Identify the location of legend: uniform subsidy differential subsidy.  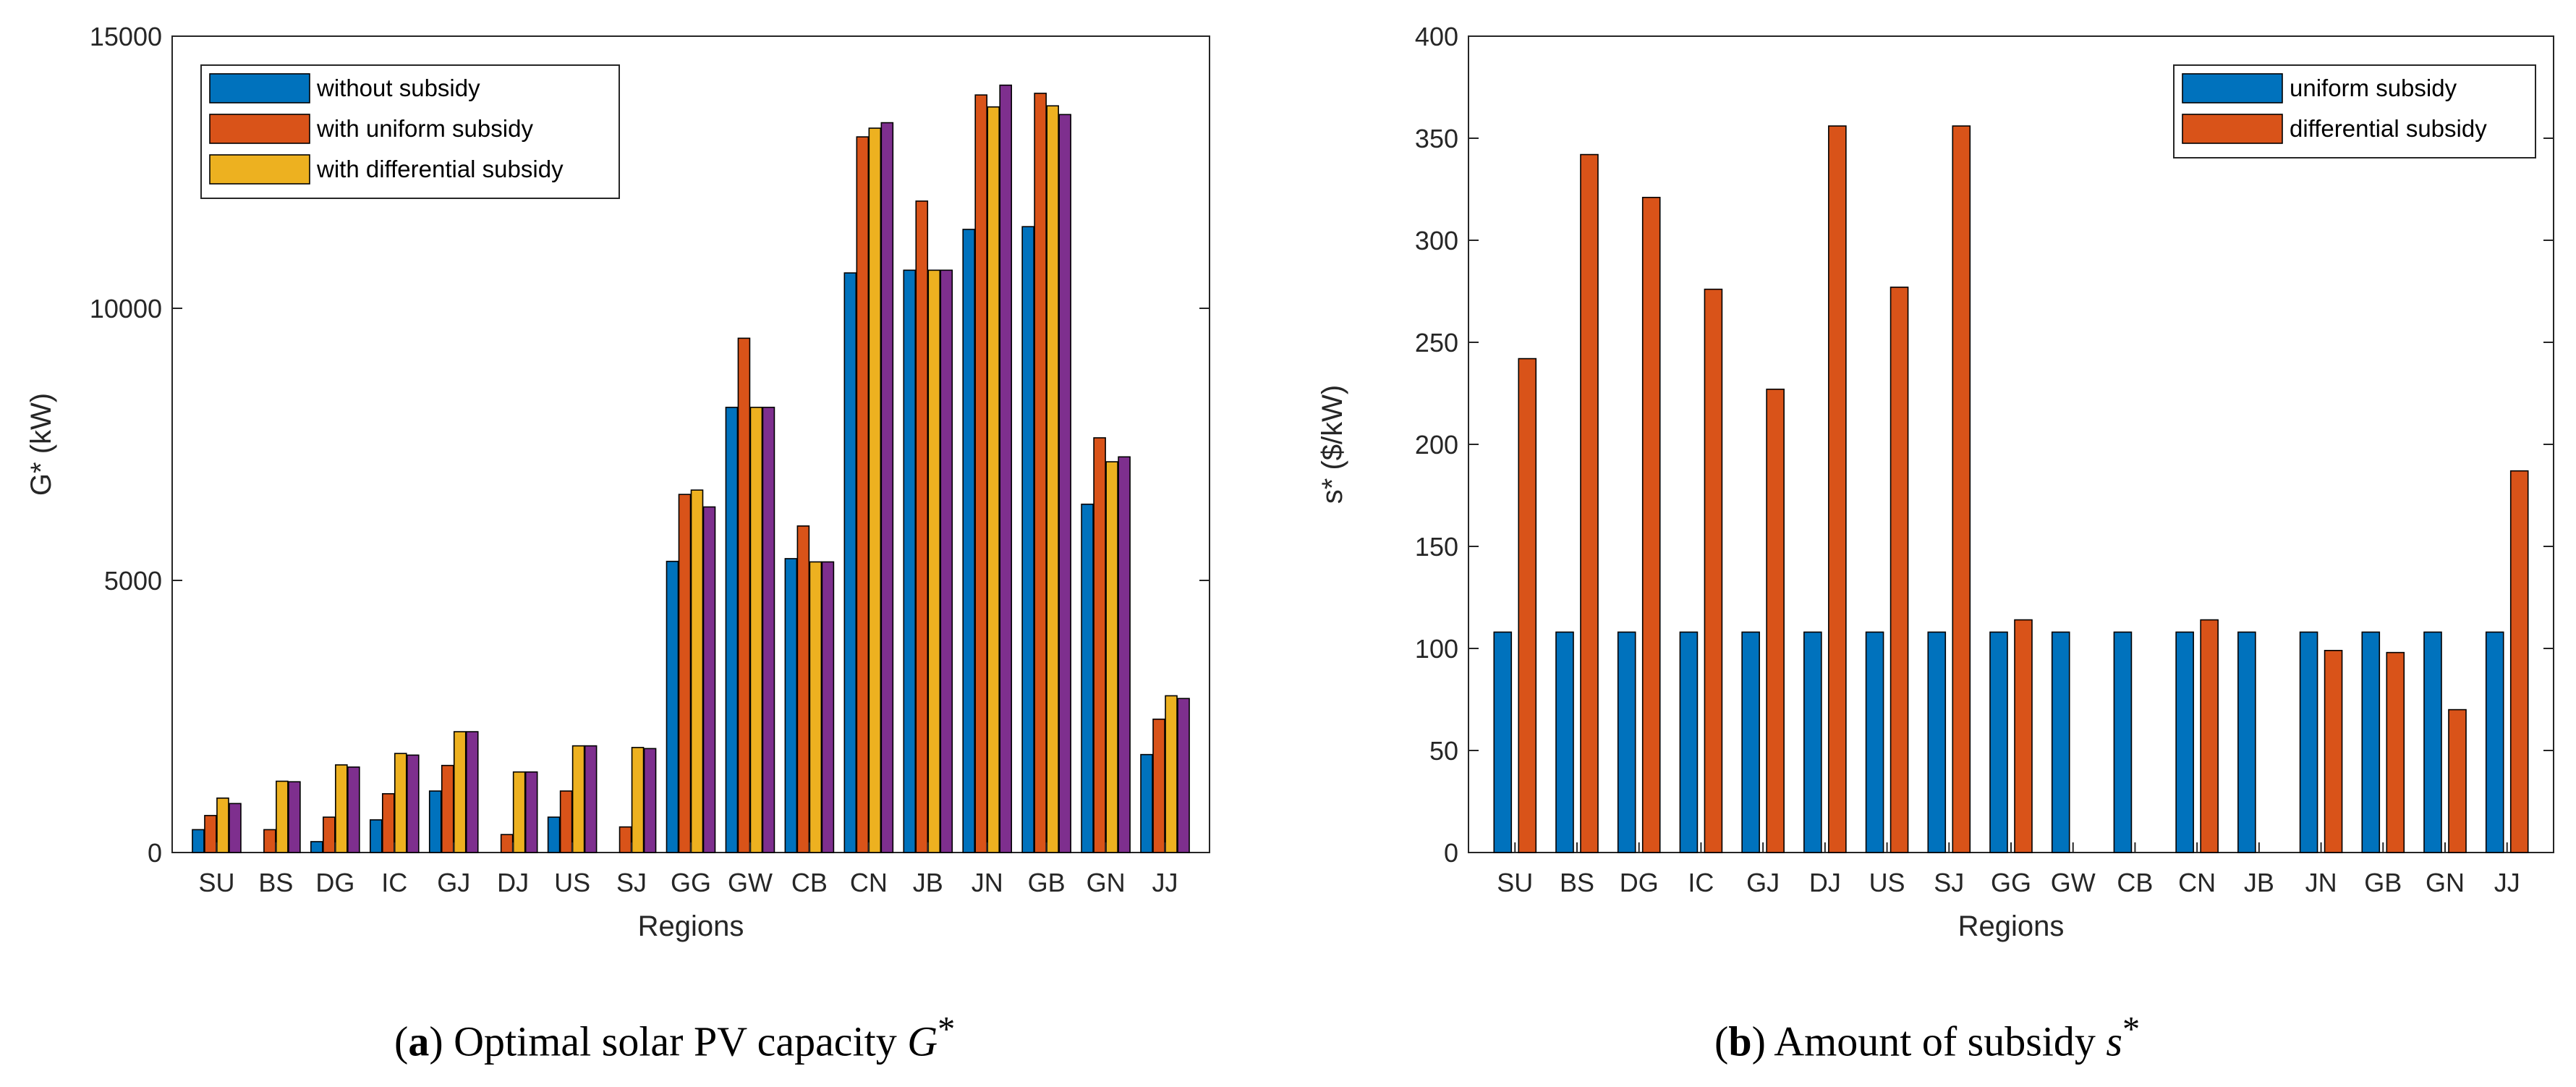
(2354, 111).